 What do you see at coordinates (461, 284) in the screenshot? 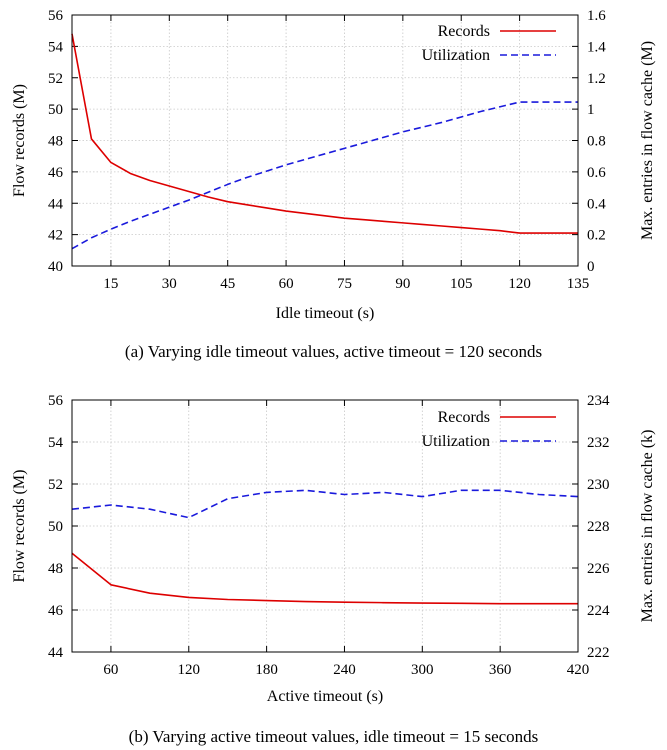
I see `x-tick-label: 105` at bounding box center [461, 284].